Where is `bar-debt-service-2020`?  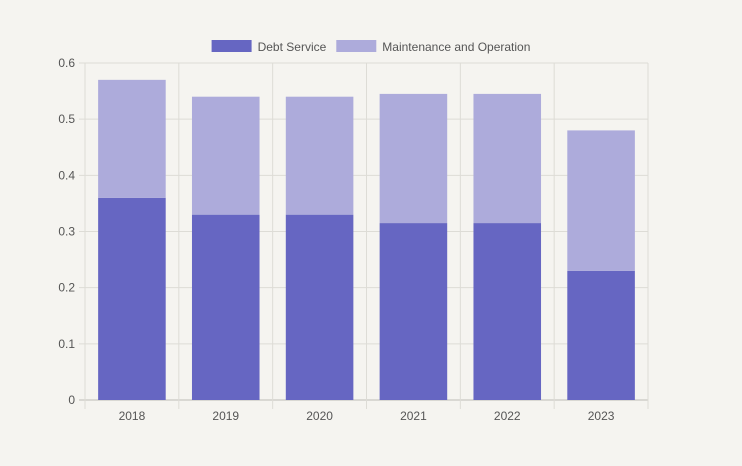 bar-debt-service-2020 is located at coordinates (319, 307).